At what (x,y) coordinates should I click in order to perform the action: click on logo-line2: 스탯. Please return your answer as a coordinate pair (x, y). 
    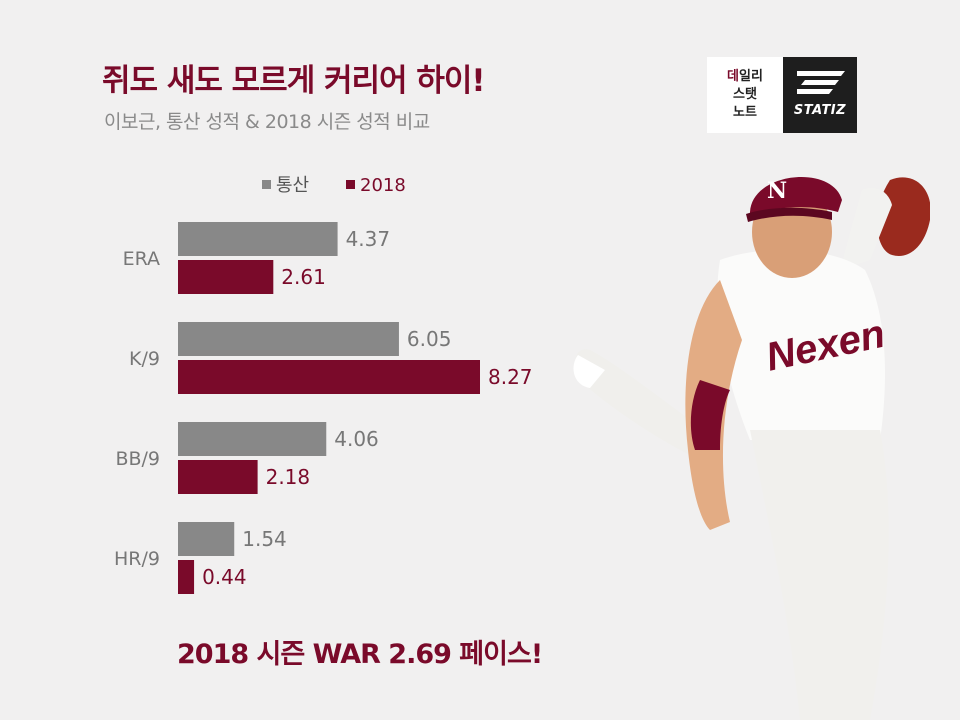
    Looking at the image, I should click on (745, 94).